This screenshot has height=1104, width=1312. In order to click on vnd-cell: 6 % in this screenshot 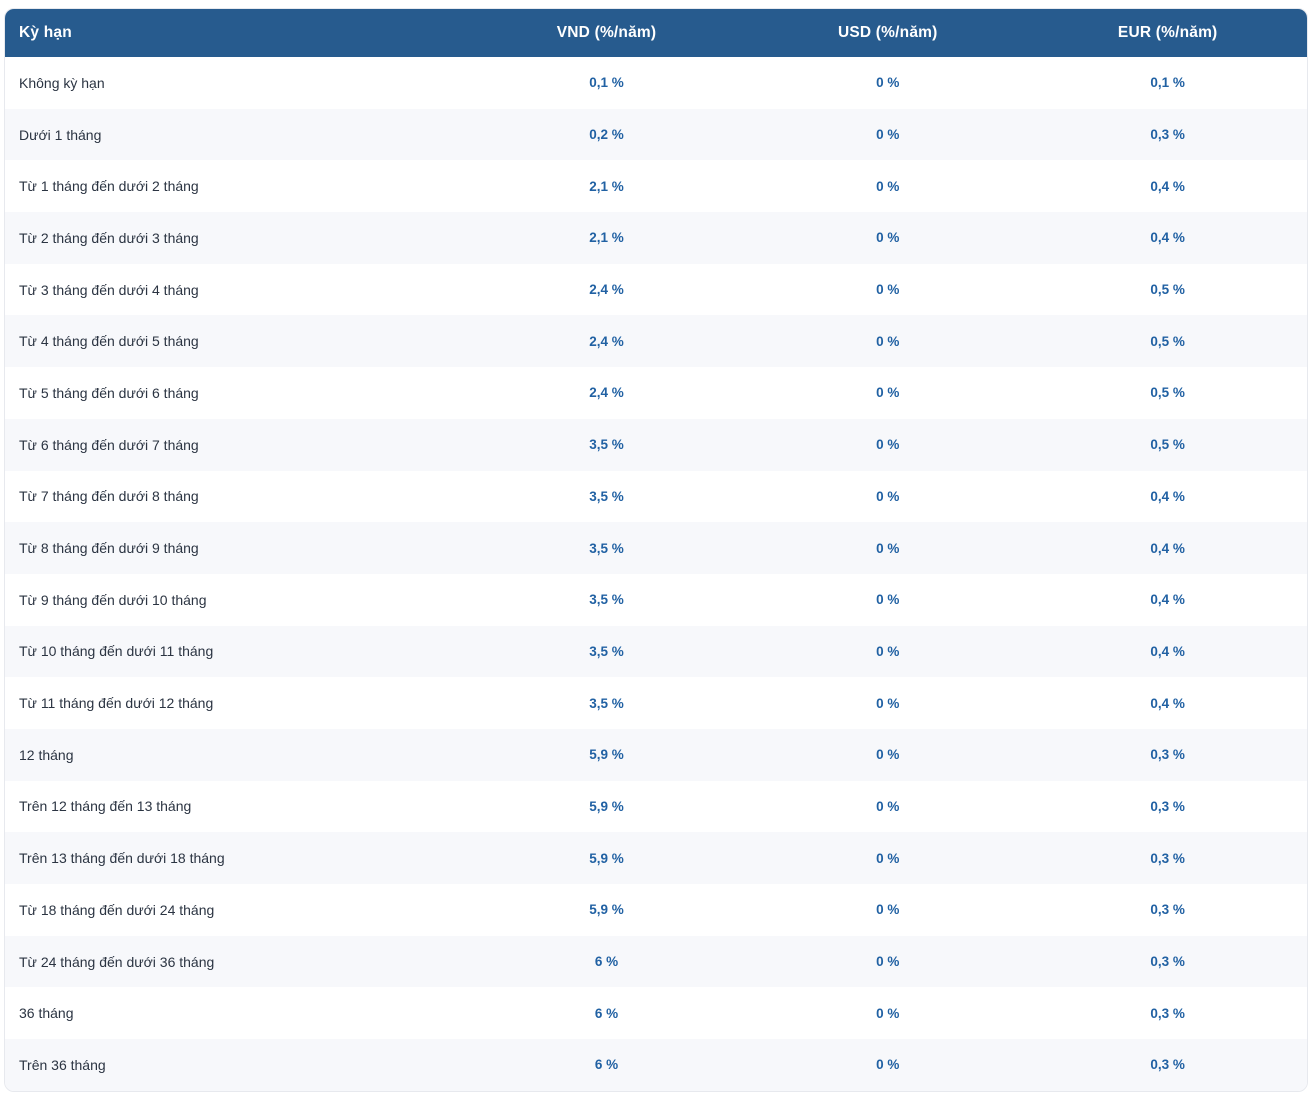, I will do `click(606, 1065)`.